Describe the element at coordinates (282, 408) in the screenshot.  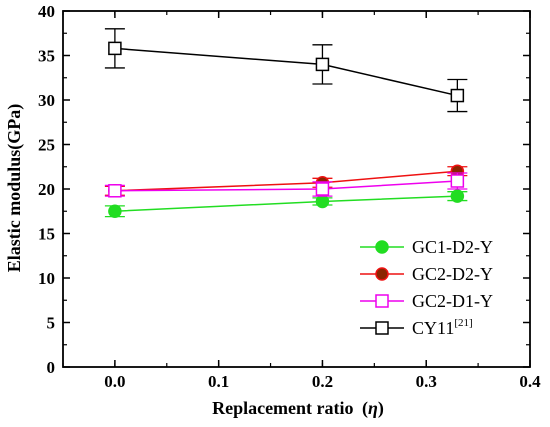
I see `x-axis-title-text: Replacement ratio` at that location.